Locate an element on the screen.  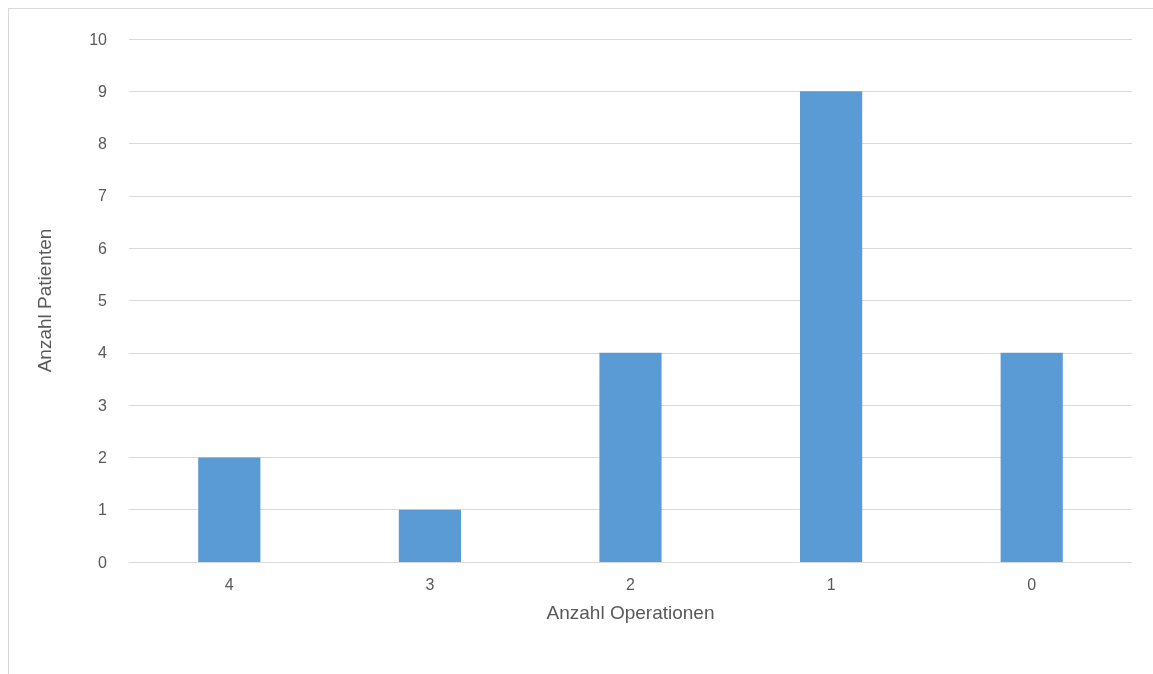
x-tick-label: 4 is located at coordinates (229, 584).